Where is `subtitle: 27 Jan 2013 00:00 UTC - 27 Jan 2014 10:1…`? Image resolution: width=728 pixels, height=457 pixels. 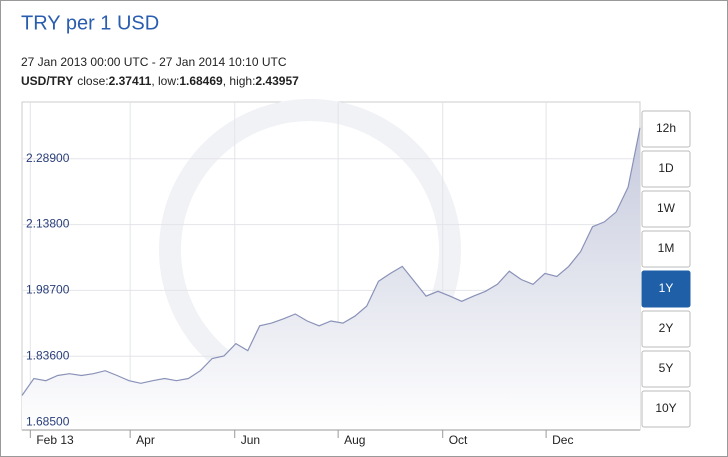 subtitle: 27 Jan 2013 00:00 UTC - 27 Jan 2014 10:1… is located at coordinates (154, 62).